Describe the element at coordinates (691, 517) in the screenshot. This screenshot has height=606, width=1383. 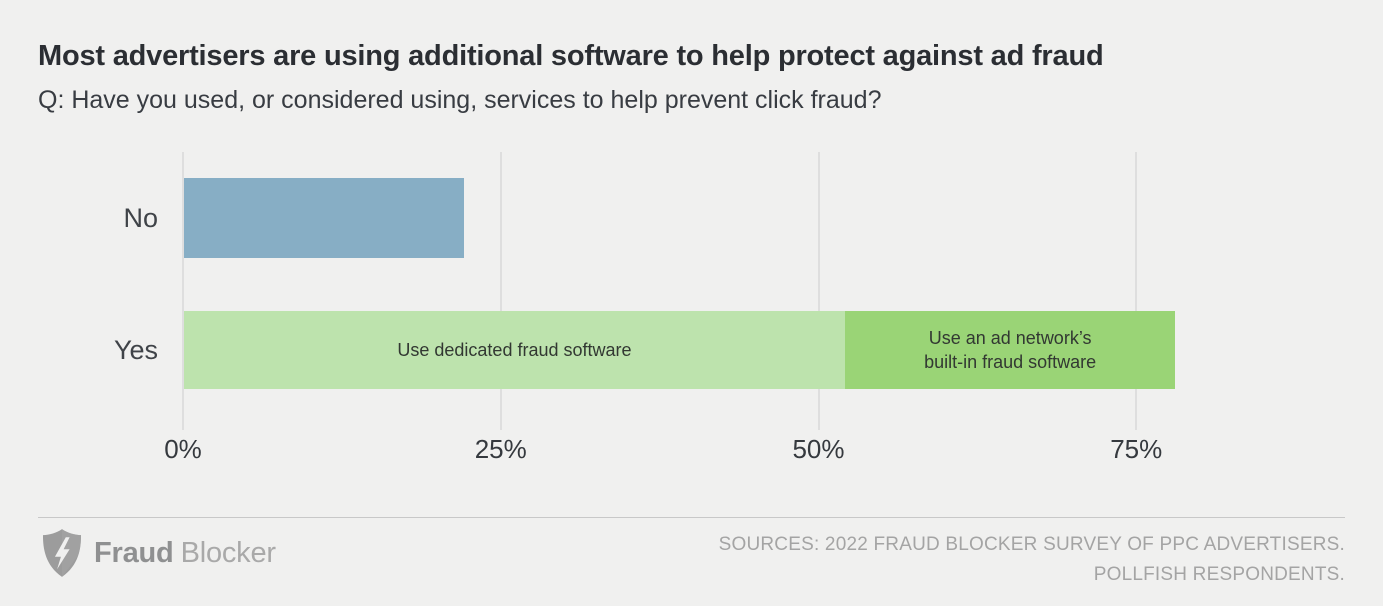
I see `footer-divider` at that location.